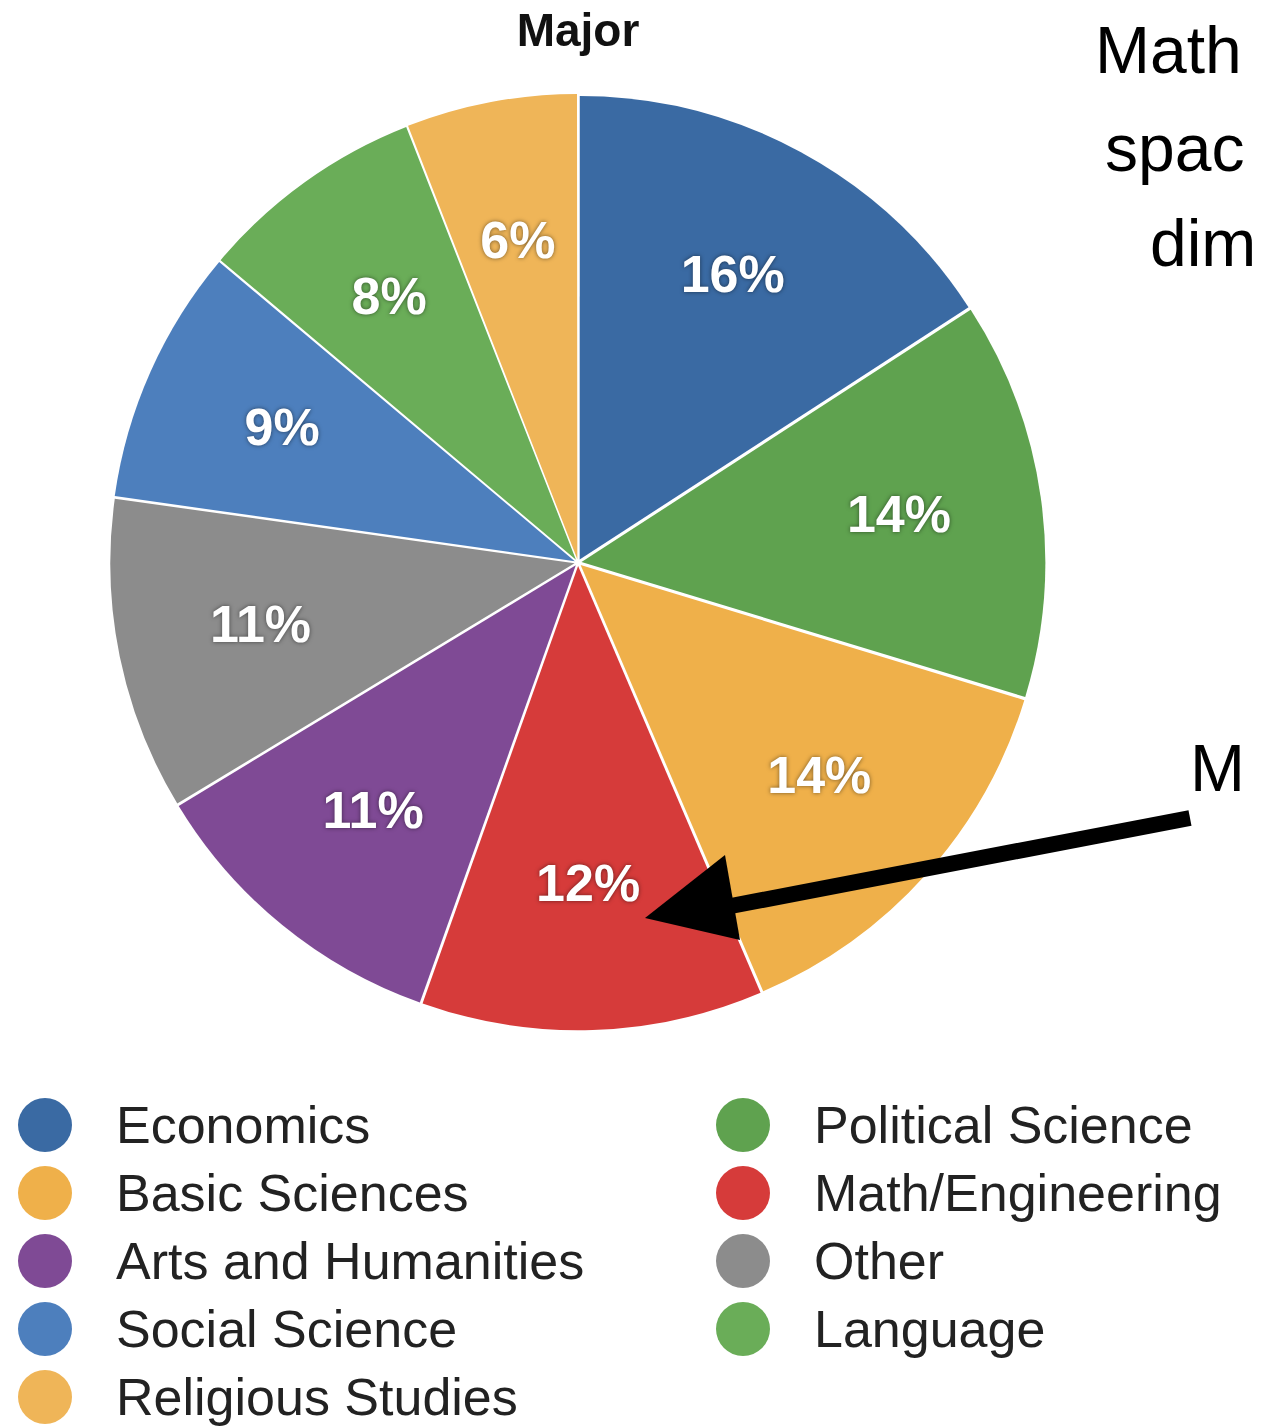  I want to click on legend-label: Other, so click(879, 1261).